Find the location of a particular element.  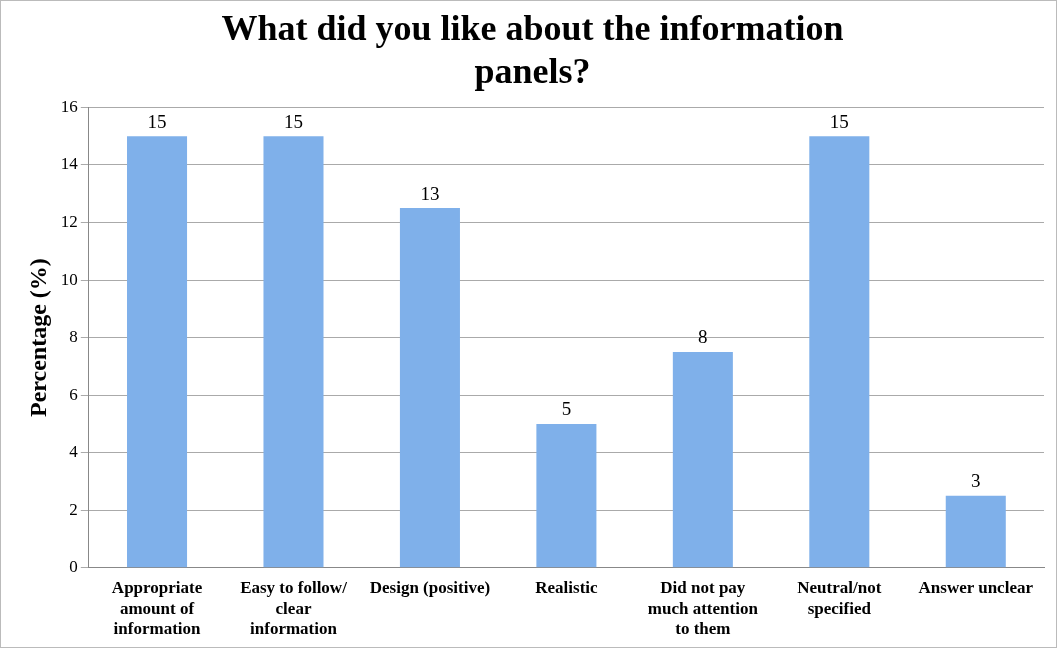

x-tick-label: Appropriate amount of information is located at coordinates (157, 608).